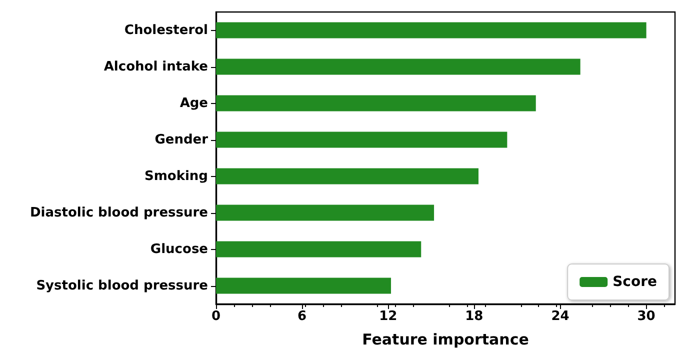 The height and width of the screenshot is (360, 685). Describe the element at coordinates (646, 316) in the screenshot. I see `x-tick-label: 30` at that location.